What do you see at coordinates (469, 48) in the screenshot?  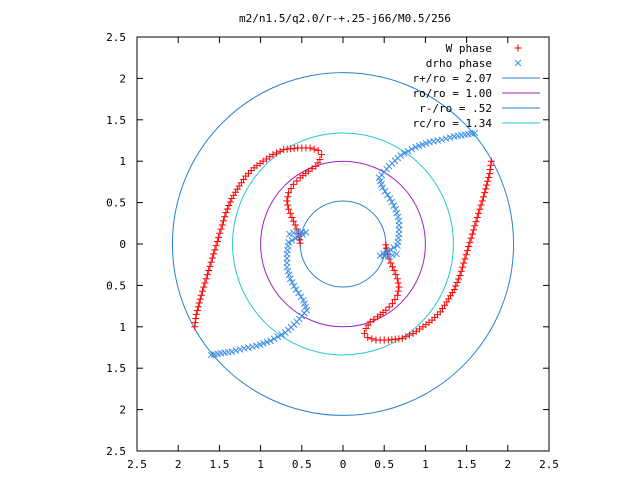 I see `legend-label: W phase` at bounding box center [469, 48].